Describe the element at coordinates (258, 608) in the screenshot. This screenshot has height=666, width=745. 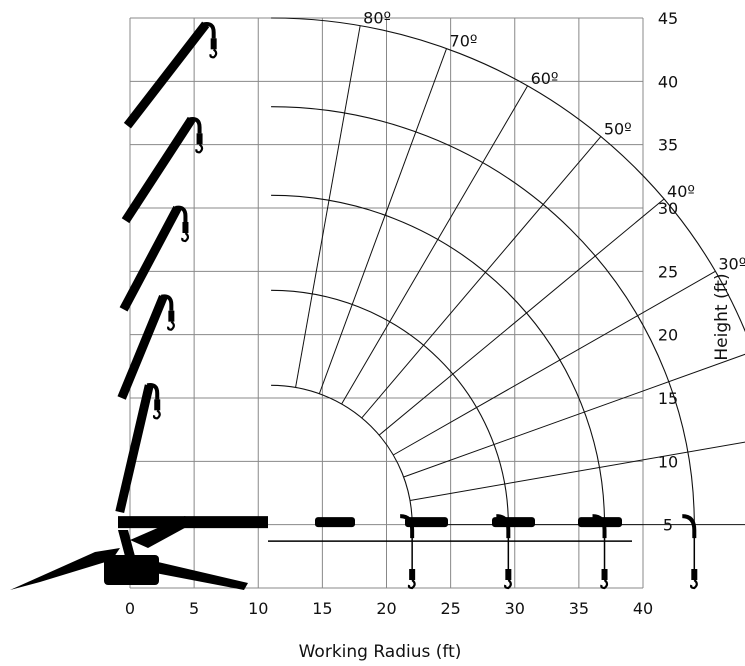
I see `x-tick-label: 10` at that location.